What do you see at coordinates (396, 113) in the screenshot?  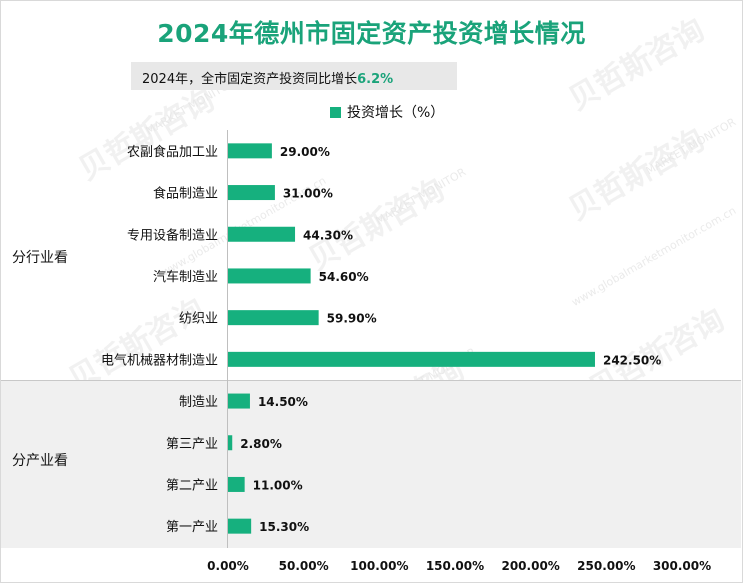 I see `legend-label: 投资增长（%）` at bounding box center [396, 113].